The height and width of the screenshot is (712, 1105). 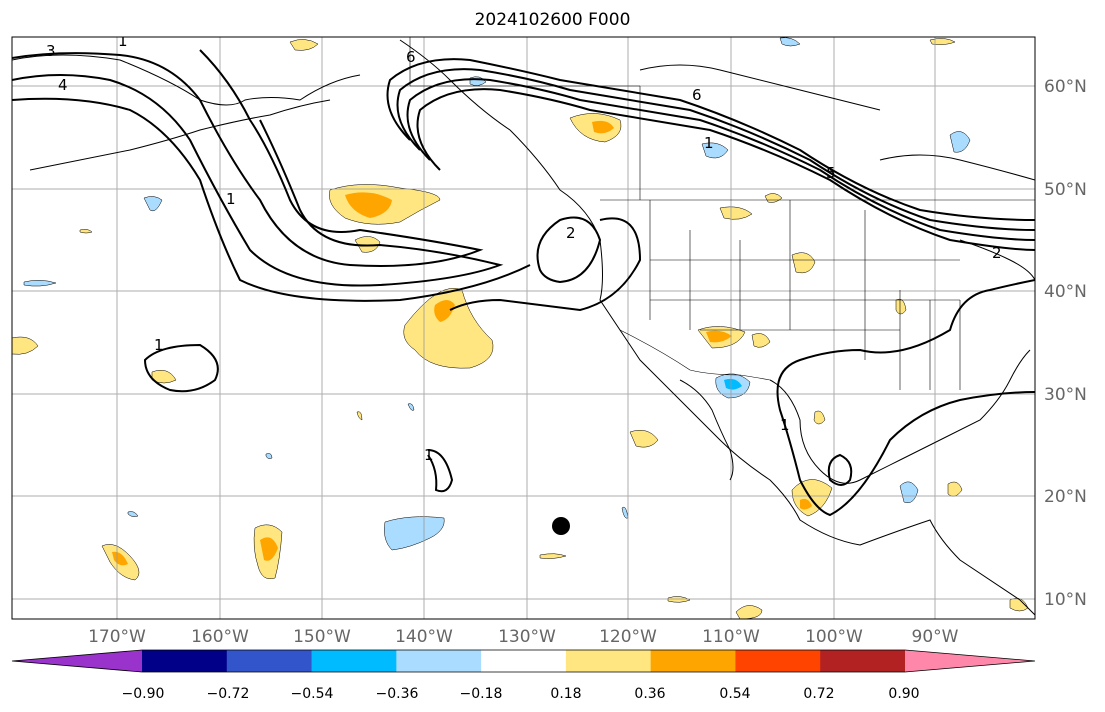 I want to click on lon-label: 90°W, so click(x=935, y=637).